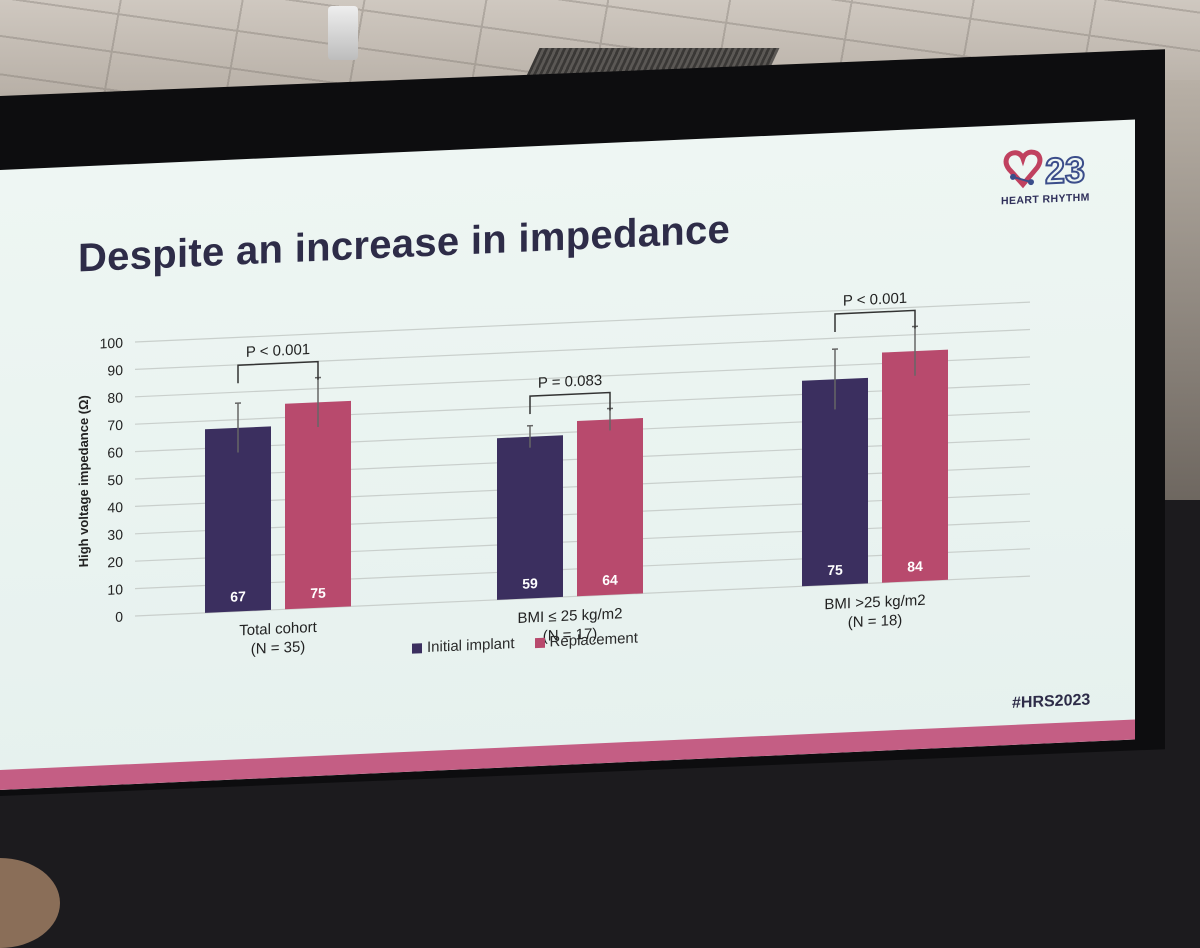  I want to click on data-label: 67, so click(238, 596).